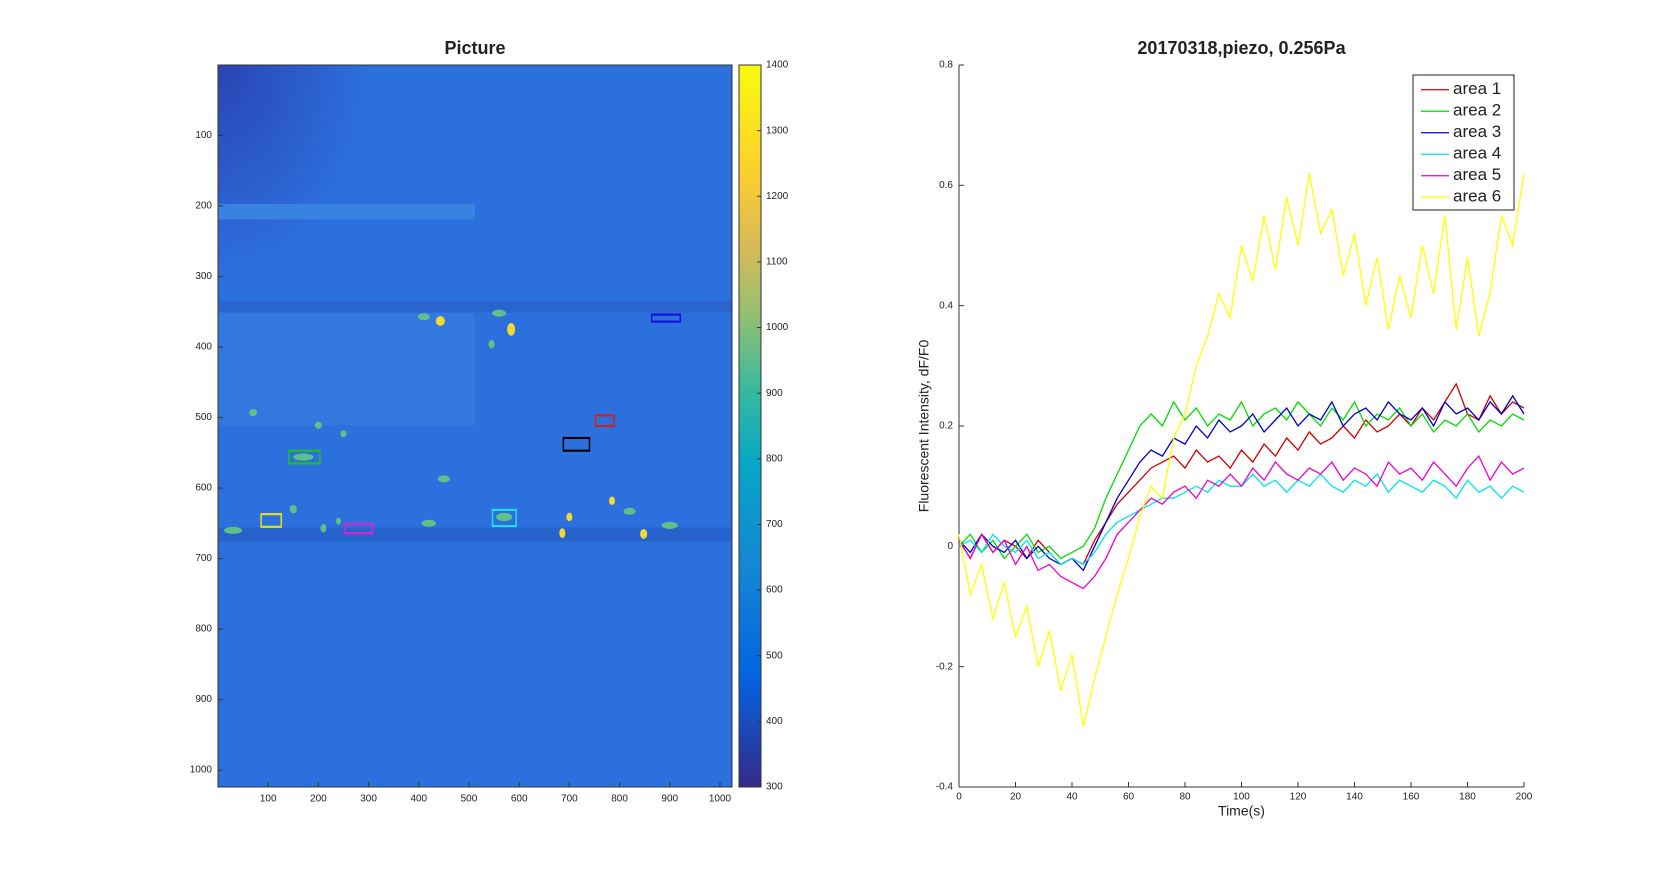 Image resolution: width=1675 pixels, height=881 pixels. Describe the element at coordinates (1354, 797) in the screenshot. I see `x-tick-label: 140` at that location.